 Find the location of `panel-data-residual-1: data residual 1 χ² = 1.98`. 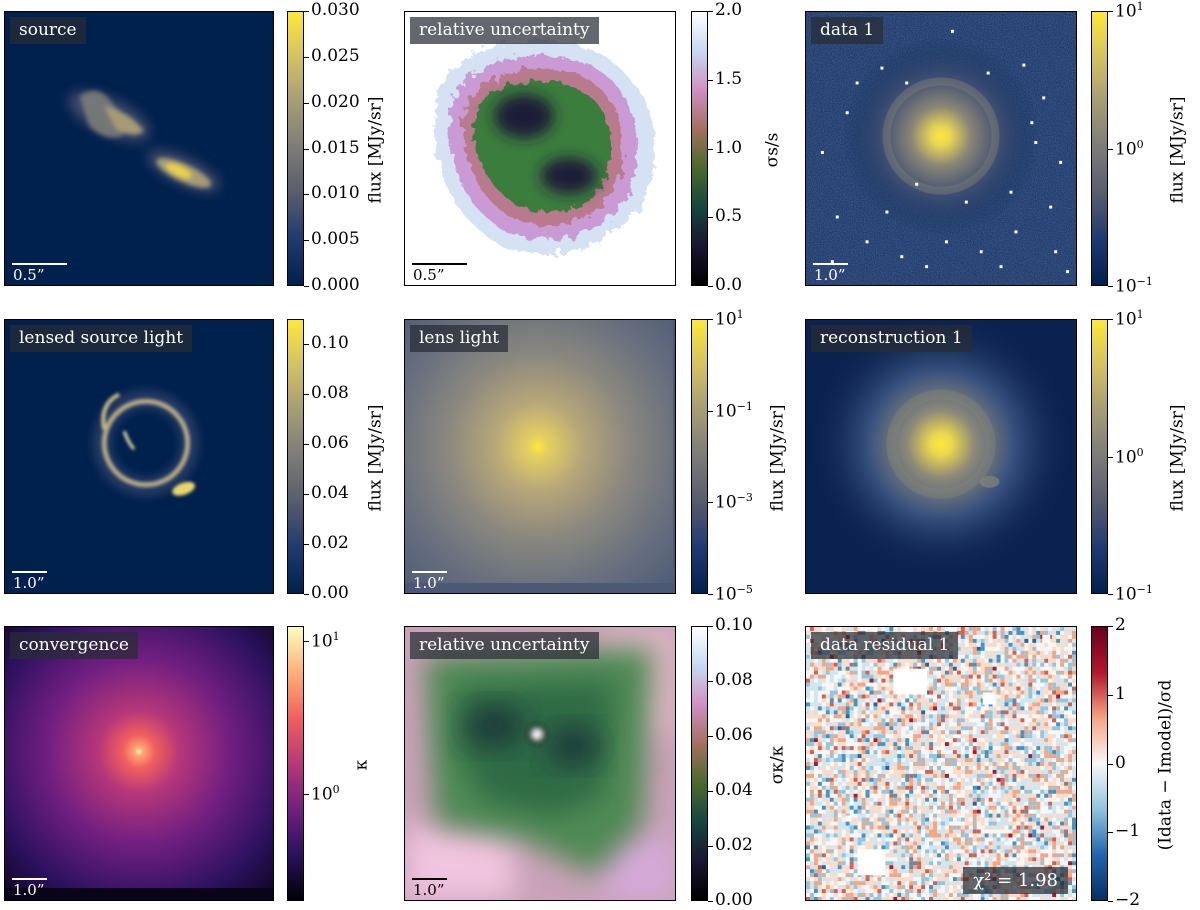

panel-data-residual-1: data residual 1 χ² = 1.98 is located at coordinates (941, 763).